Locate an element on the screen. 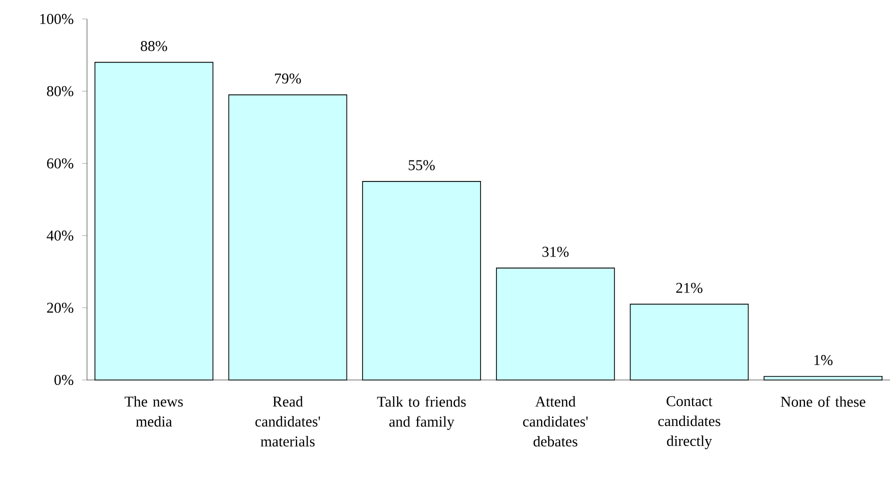 The height and width of the screenshot is (497, 893). data-label: 88% is located at coordinates (154, 46).